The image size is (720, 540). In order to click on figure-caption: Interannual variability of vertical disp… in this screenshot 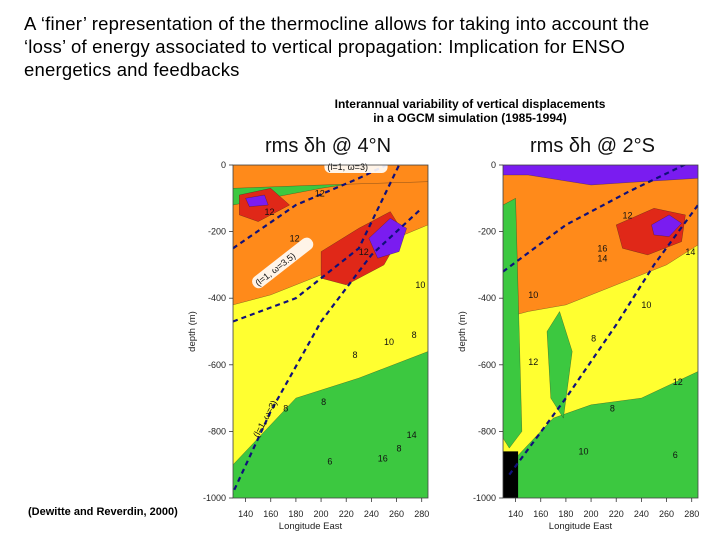, I will do `click(470, 111)`.